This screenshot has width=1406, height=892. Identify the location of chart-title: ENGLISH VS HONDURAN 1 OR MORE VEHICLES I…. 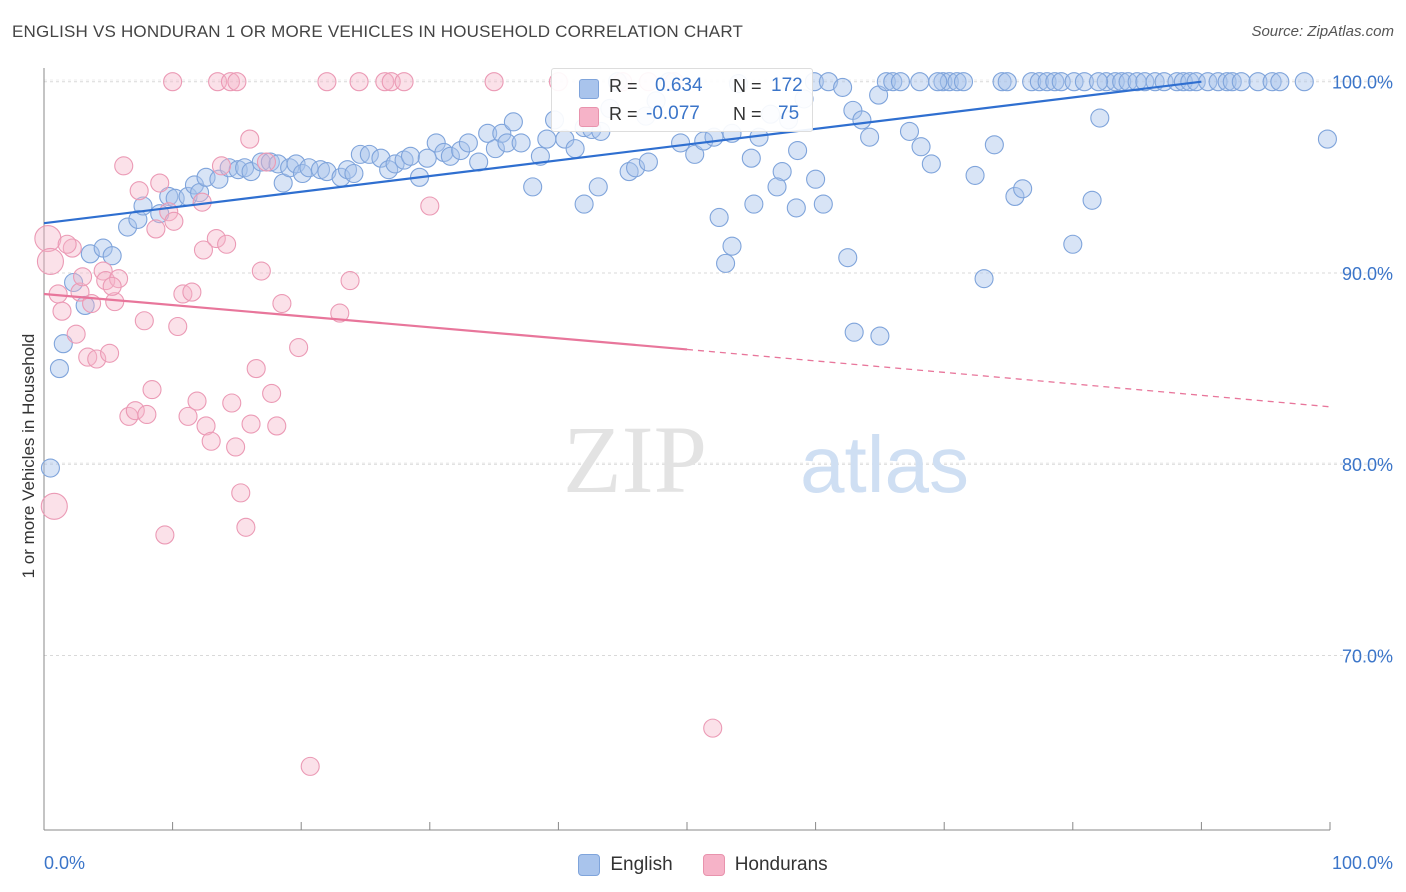
(378, 31).